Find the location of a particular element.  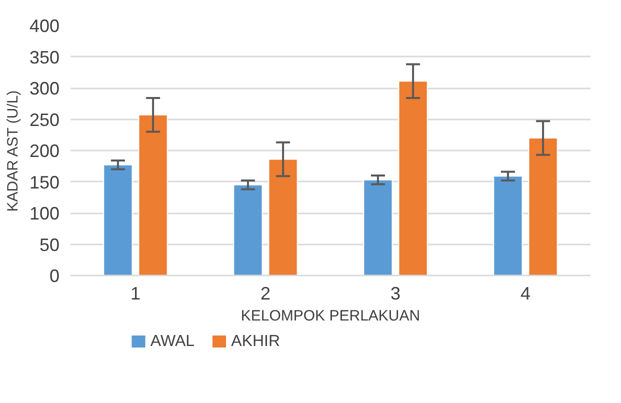

y-tick-label: 350 is located at coordinates (44, 57).